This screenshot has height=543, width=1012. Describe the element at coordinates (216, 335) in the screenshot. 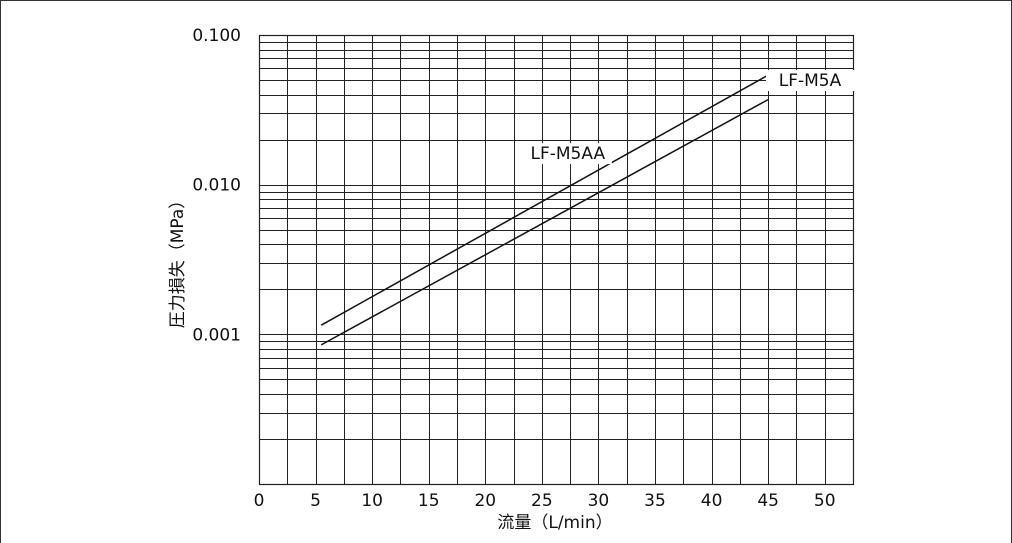

I see `y-tick-label: 0.001` at that location.